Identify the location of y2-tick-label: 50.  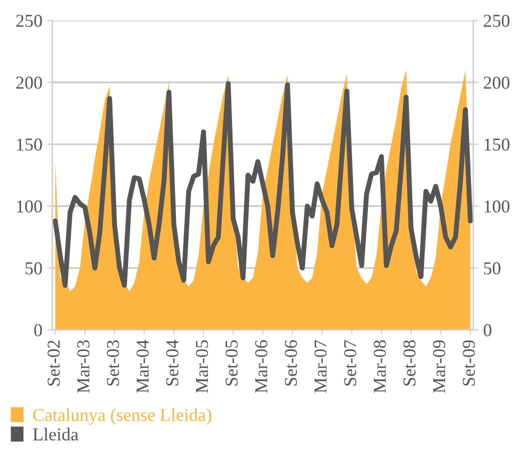
(492, 268).